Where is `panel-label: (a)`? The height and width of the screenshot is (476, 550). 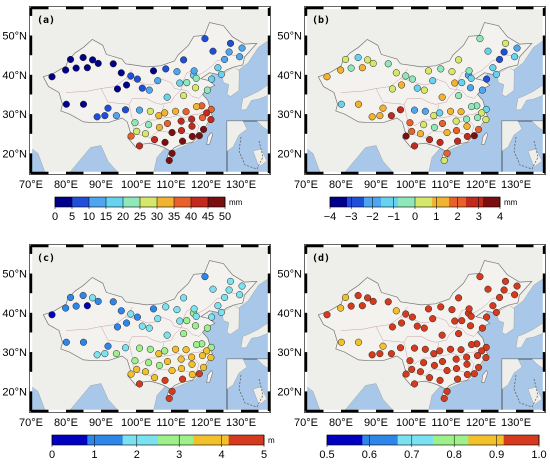
panel-label: (a) is located at coordinates (46, 20).